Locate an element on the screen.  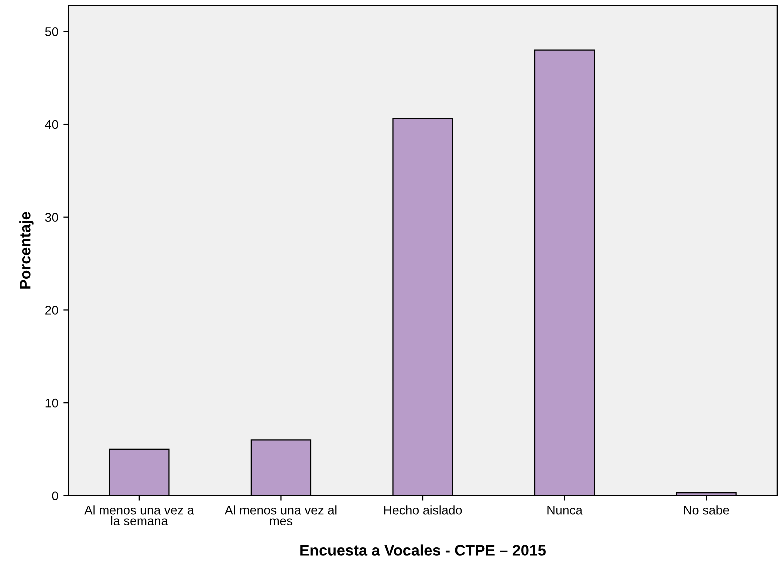
y-tick-label: 30 is located at coordinates (51, 217).